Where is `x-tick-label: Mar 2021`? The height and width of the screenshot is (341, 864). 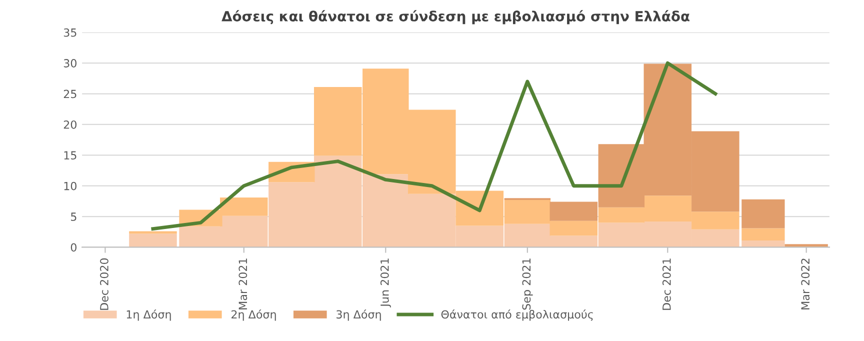
x-tick-label: Mar 2021 is located at coordinates (243, 284).